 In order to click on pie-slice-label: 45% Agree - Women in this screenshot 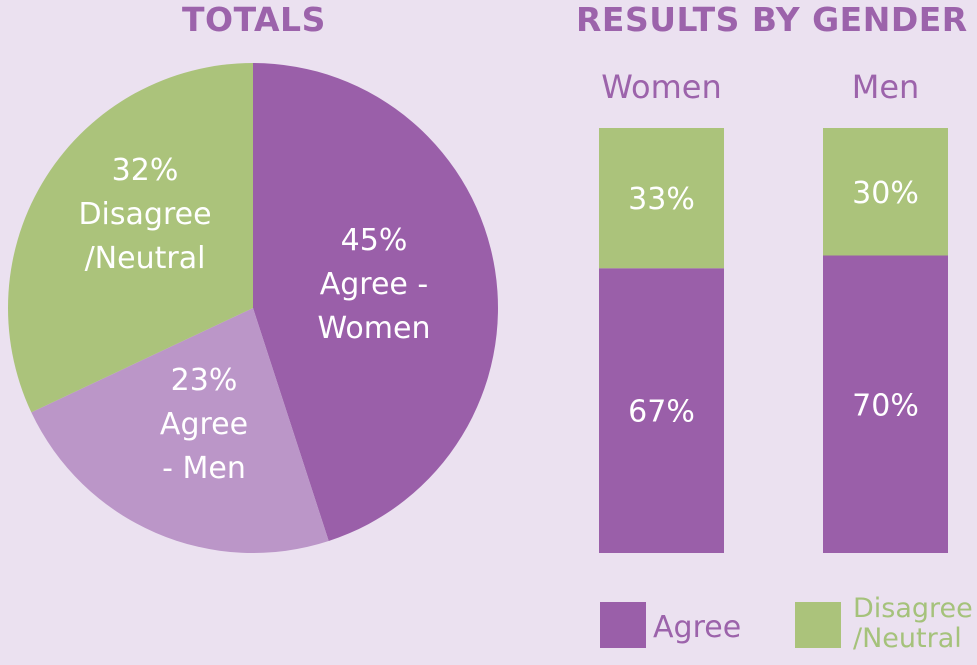, I will do `click(374, 284)`.